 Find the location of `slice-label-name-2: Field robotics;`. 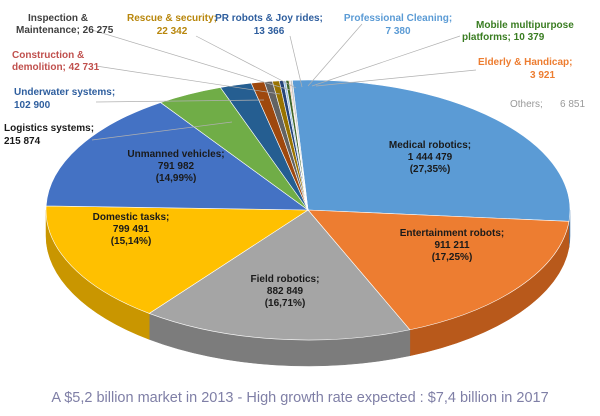

slice-label-name-2: Field robotics; is located at coordinates (285, 279).